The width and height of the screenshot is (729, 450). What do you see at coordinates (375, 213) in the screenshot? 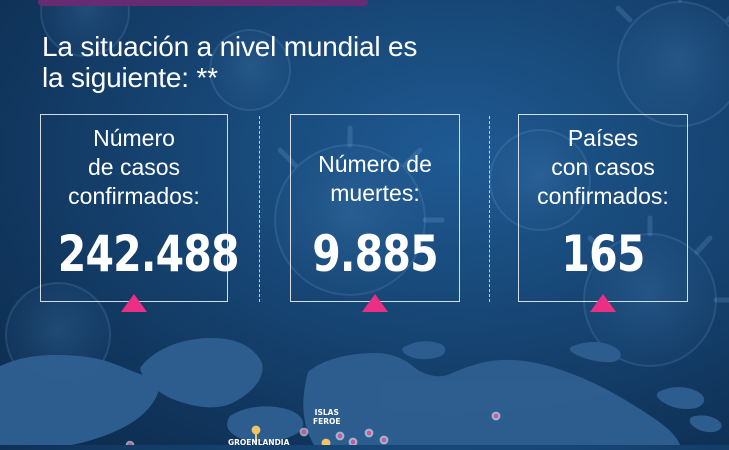
I see `stat-card-deaths: Número de muertes: 9.885` at bounding box center [375, 213].